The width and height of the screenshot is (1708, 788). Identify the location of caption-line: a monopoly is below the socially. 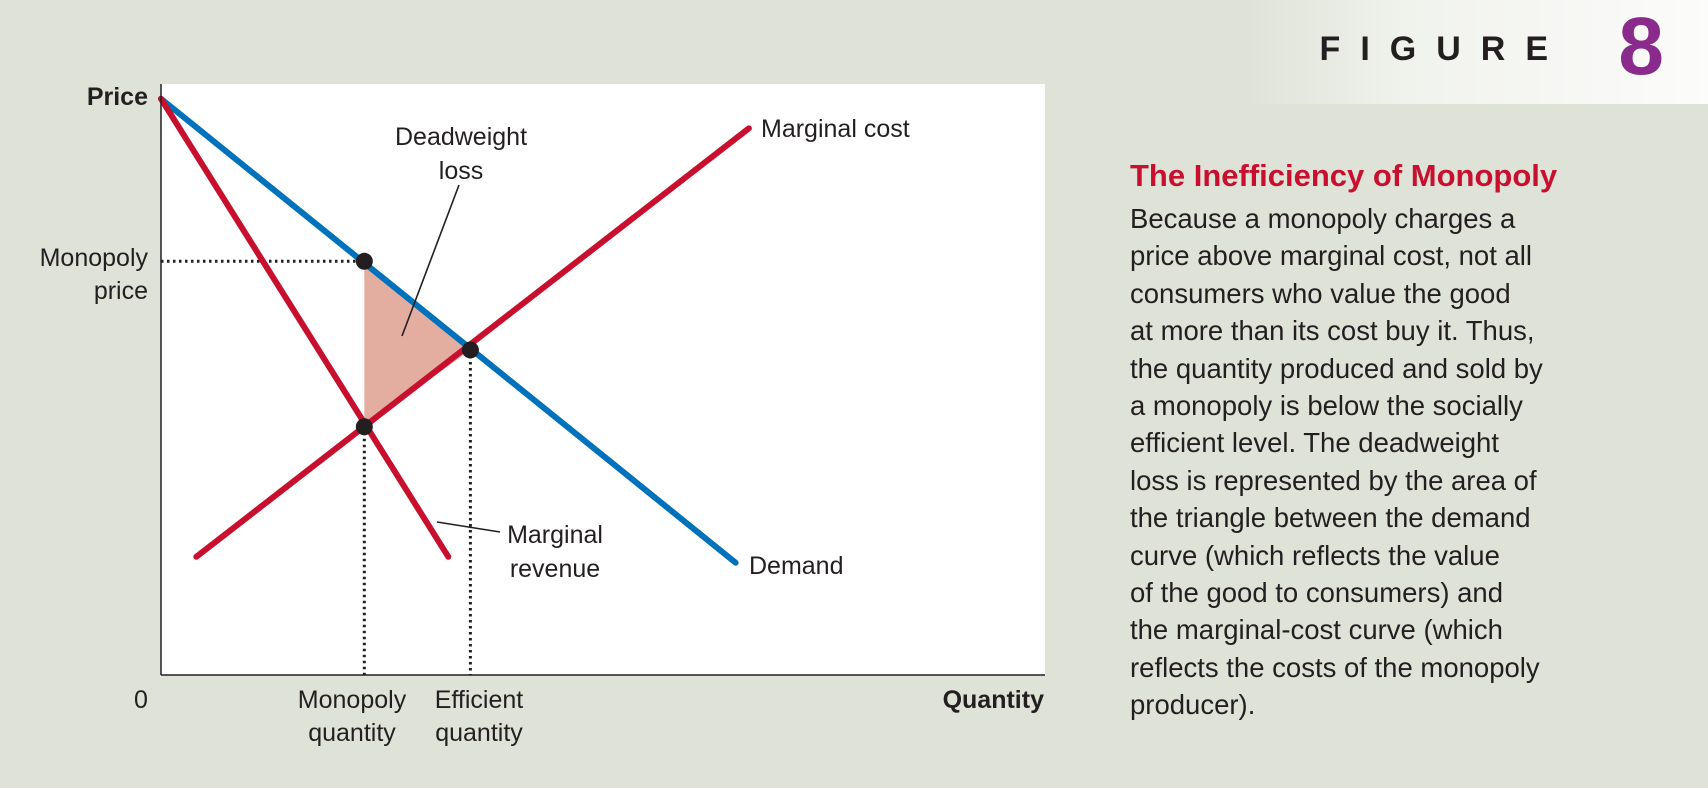
(1326, 406).